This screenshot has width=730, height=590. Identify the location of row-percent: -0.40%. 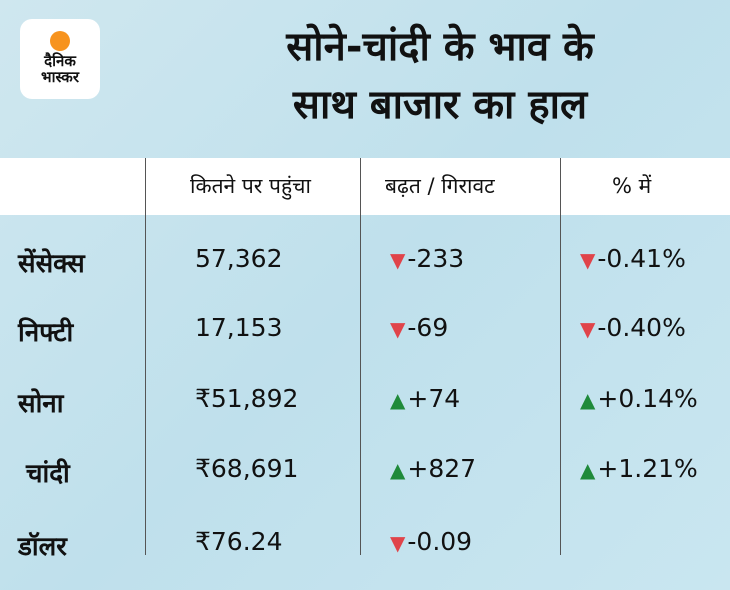
(641, 327).